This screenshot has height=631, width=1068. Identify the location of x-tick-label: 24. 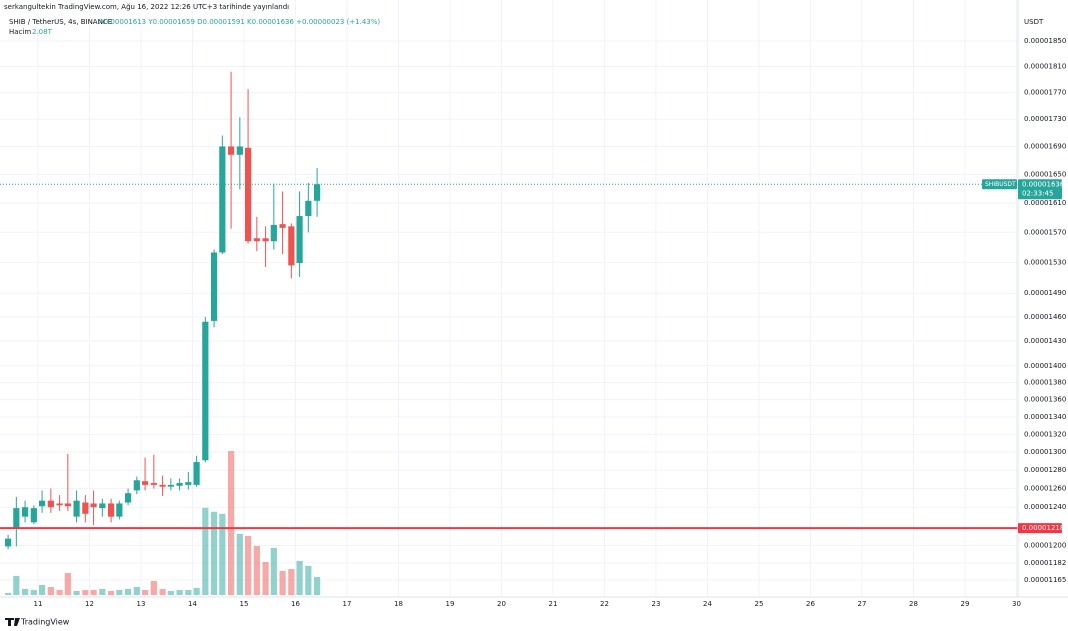
(707, 604).